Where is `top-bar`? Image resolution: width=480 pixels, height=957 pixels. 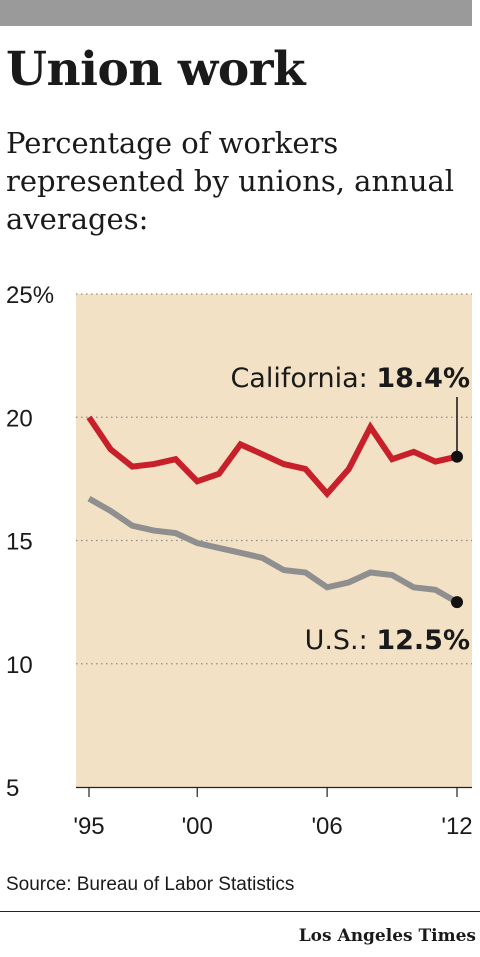
top-bar is located at coordinates (236, 13).